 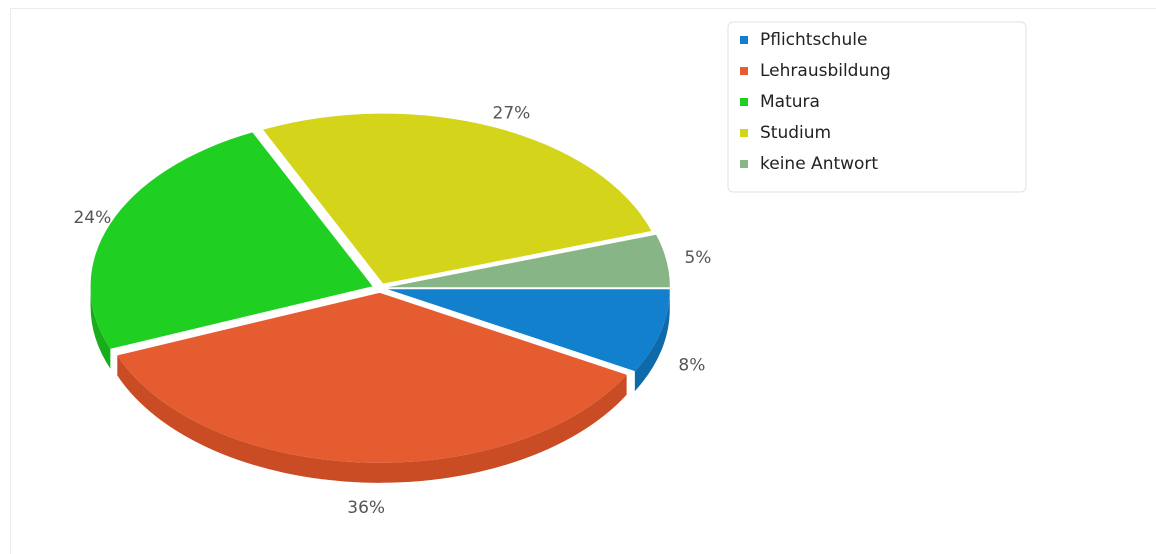 I want to click on legend-label-pflichtschule: Pflichtschule, so click(x=813, y=40).